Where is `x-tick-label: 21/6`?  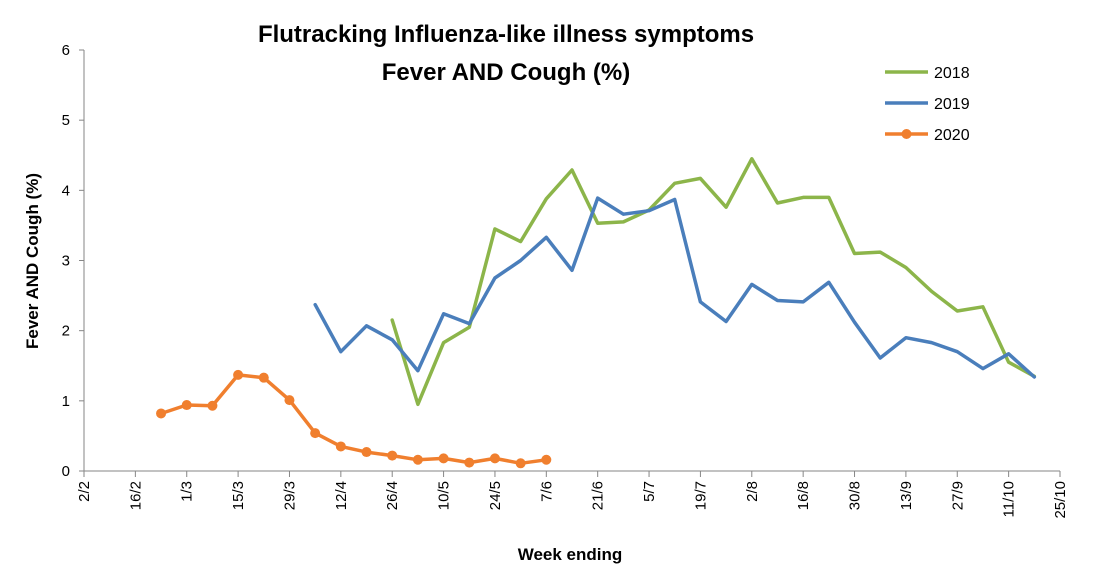 x-tick-label: 21/6 is located at coordinates (598, 495).